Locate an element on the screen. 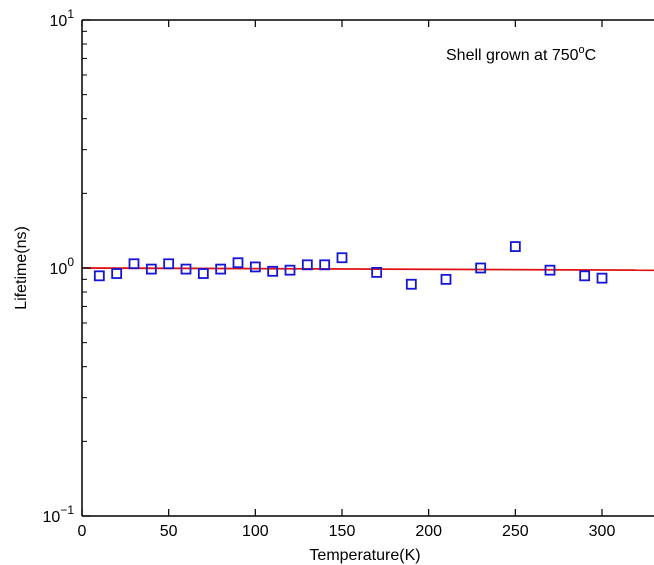 The height and width of the screenshot is (565, 654). x-tick-label: 250 is located at coordinates (515, 531).